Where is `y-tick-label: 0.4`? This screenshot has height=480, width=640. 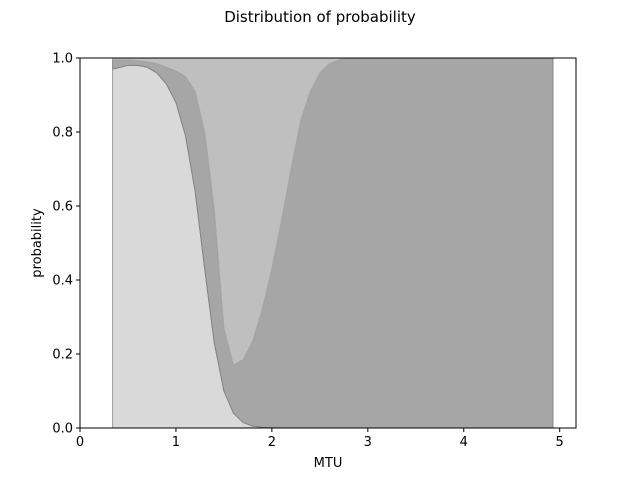
y-tick-label: 0.4 is located at coordinates (62, 281).